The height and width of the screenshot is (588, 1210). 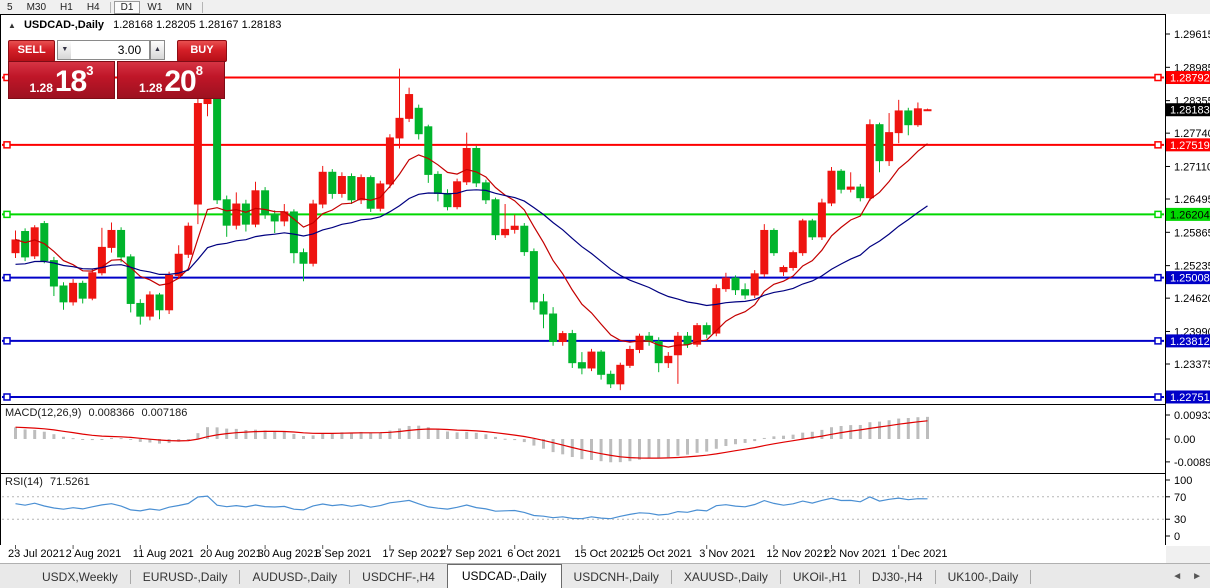 What do you see at coordinates (111, 413) in the screenshot?
I see `macd-value-main: 0.008366` at bounding box center [111, 413].